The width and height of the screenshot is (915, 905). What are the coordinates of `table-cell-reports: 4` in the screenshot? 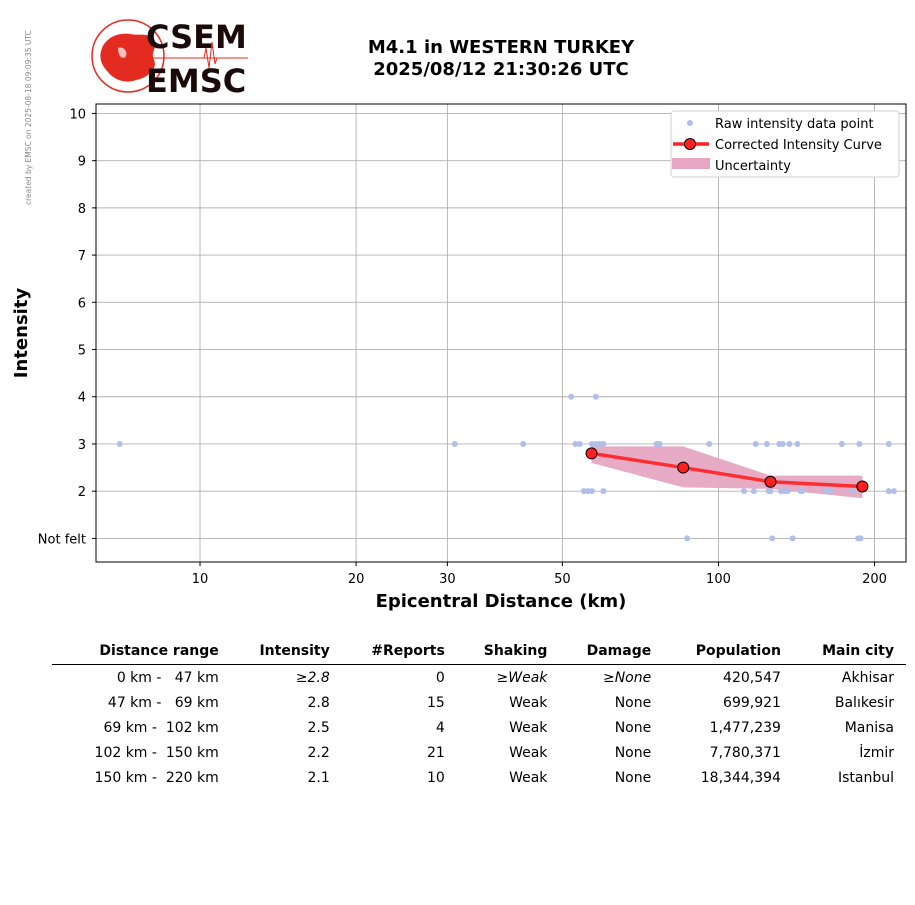 It's located at (440, 727).